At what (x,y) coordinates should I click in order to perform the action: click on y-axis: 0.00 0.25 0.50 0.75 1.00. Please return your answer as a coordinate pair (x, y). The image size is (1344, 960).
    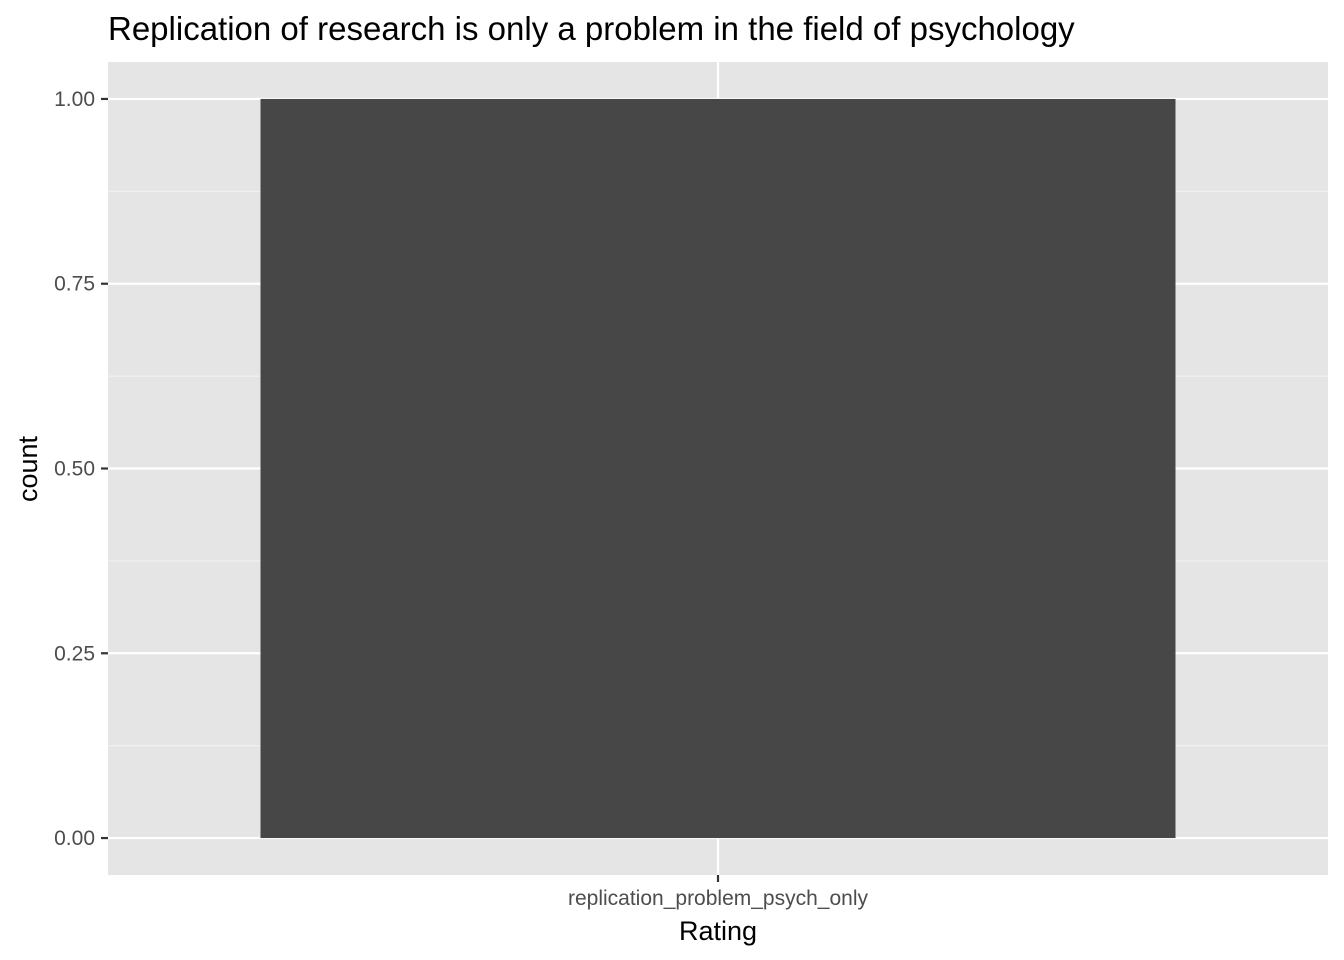
    Looking at the image, I should click on (81, 469).